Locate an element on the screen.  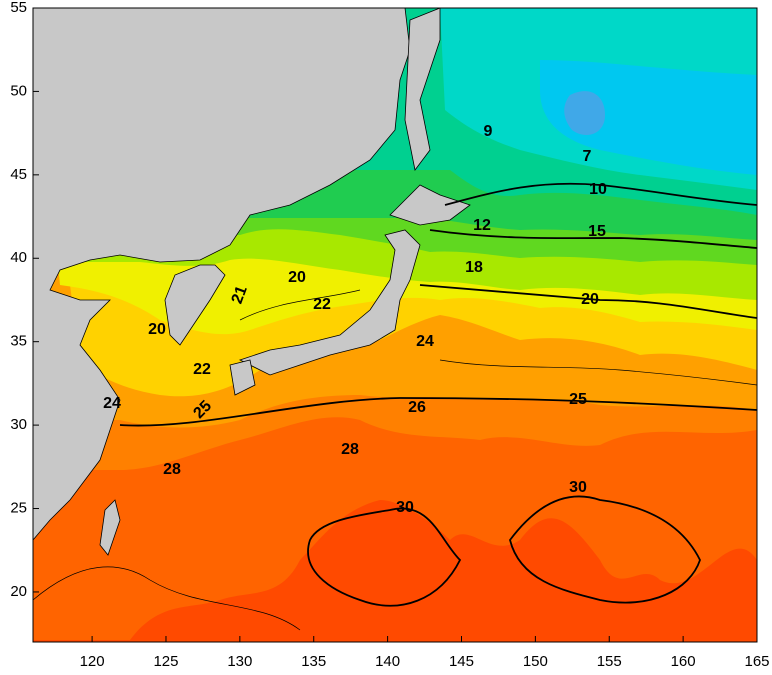
contour-label: 15 is located at coordinates (597, 231).